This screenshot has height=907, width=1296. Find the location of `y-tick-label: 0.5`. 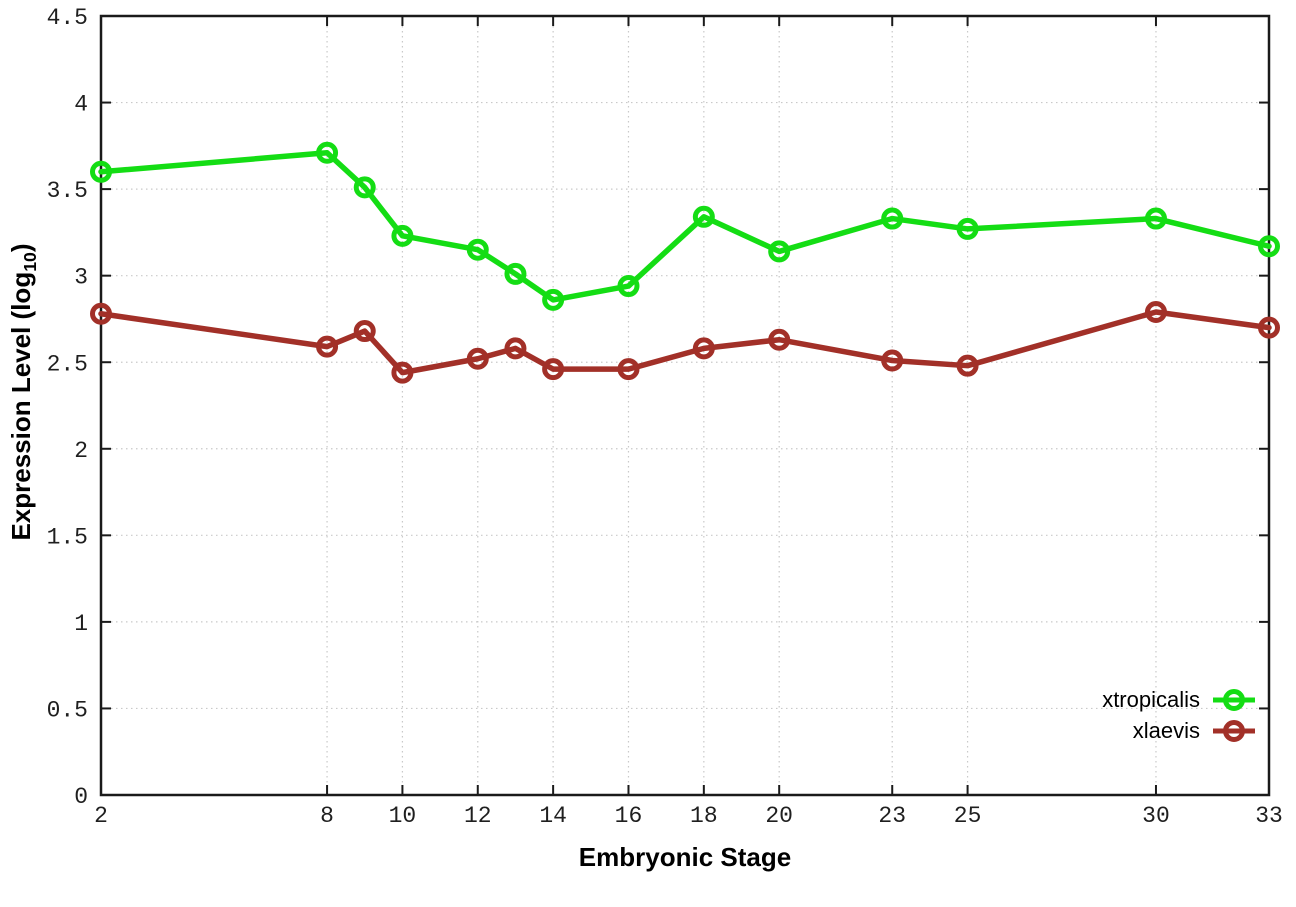

y-tick-label: 0.5 is located at coordinates (67, 710).